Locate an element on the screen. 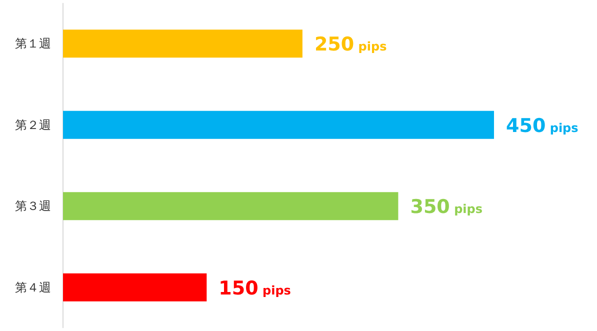 This screenshot has width=597, height=331. category: 第２週 is located at coordinates (33, 125).